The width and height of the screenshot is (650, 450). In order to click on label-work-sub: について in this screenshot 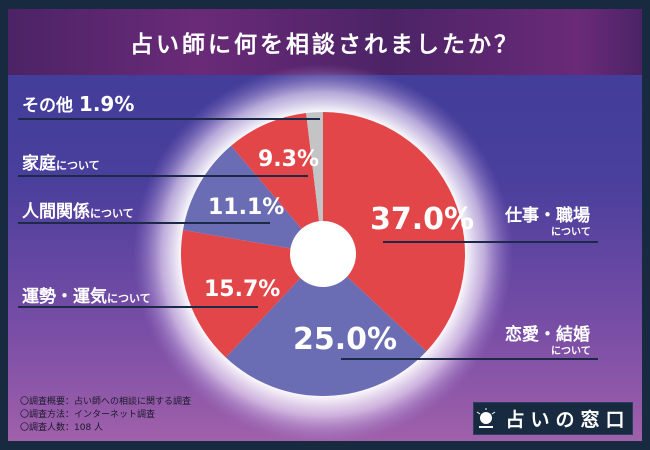, I will do `click(571, 232)`.